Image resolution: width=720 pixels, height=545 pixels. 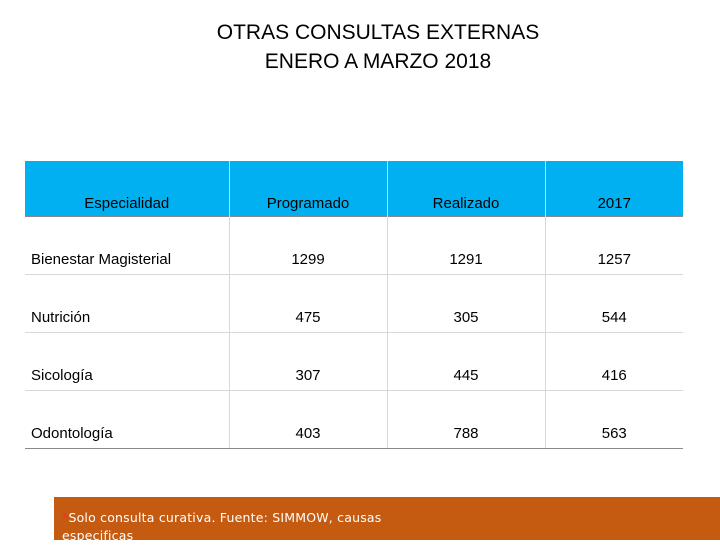 What do you see at coordinates (308, 361) in the screenshot?
I see `cell-programado: 307` at bounding box center [308, 361].